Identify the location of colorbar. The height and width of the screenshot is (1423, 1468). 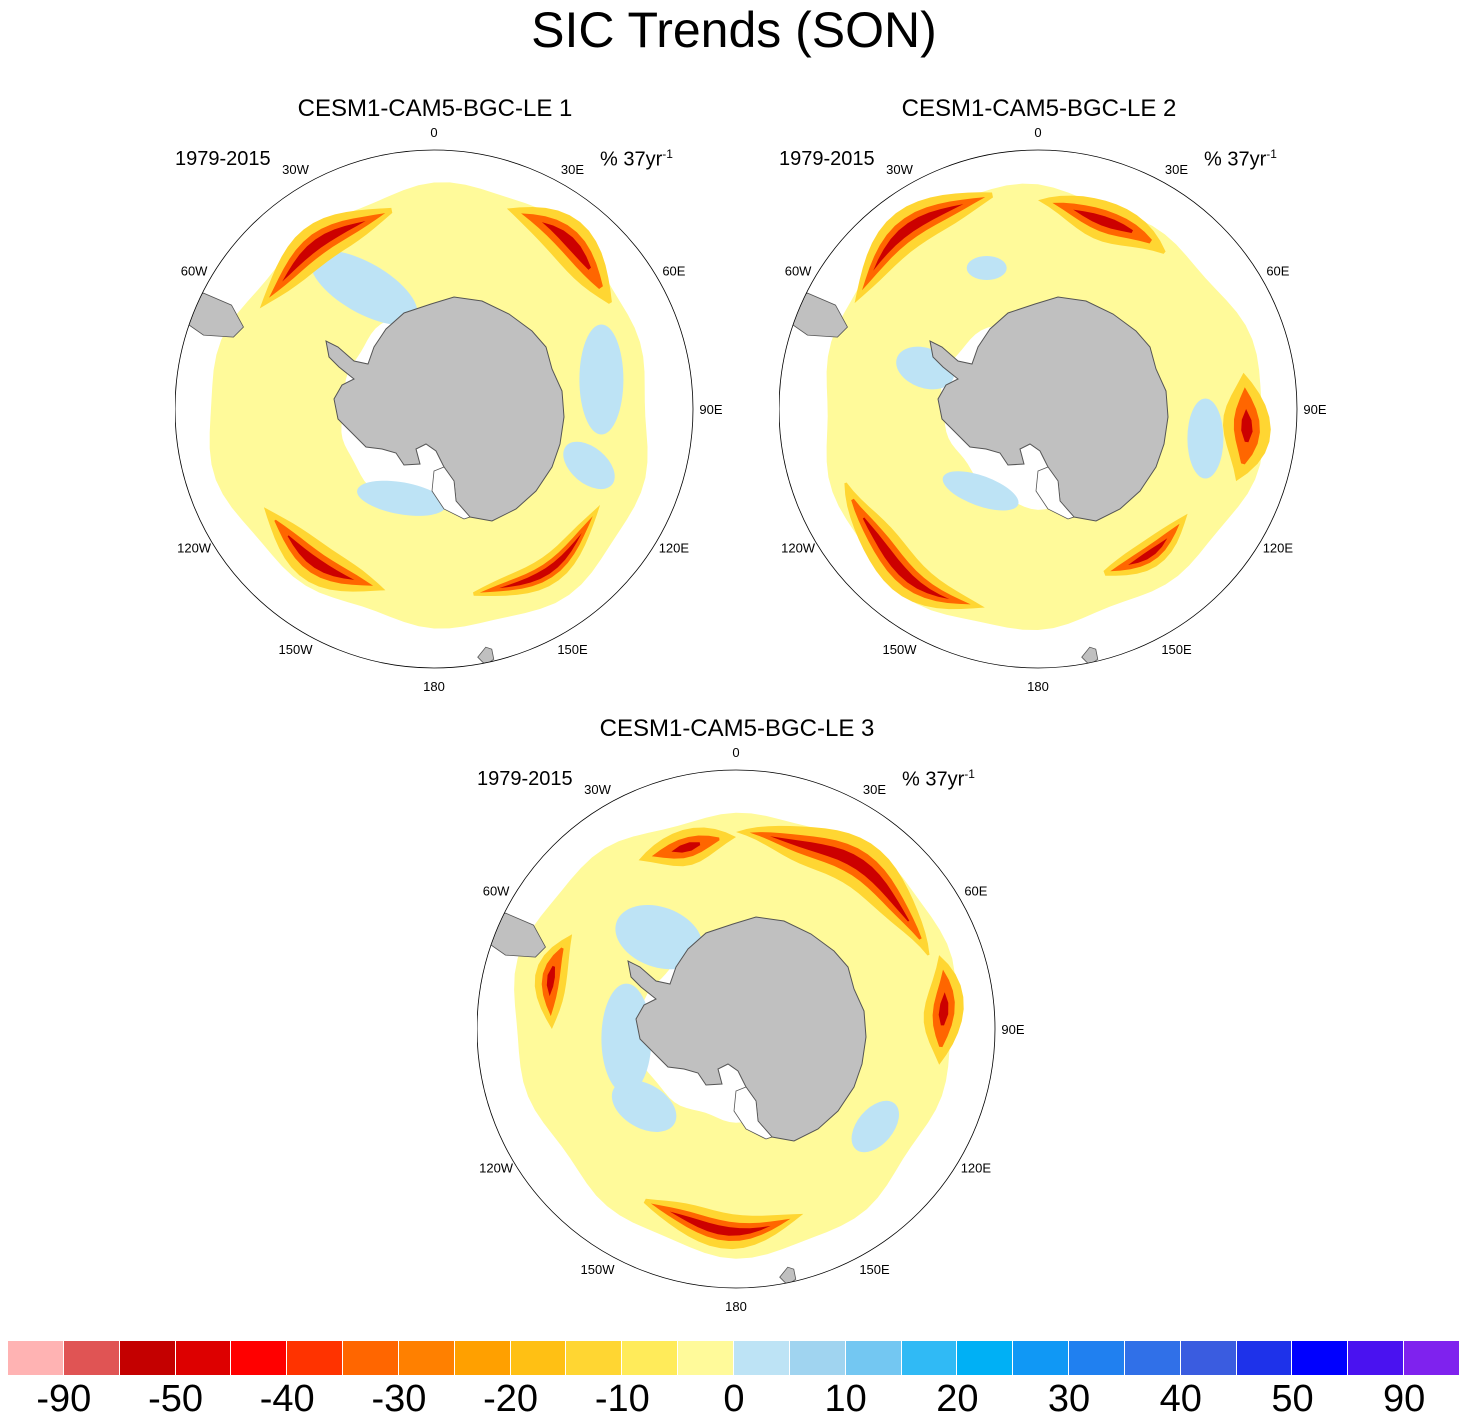
(734, 1358).